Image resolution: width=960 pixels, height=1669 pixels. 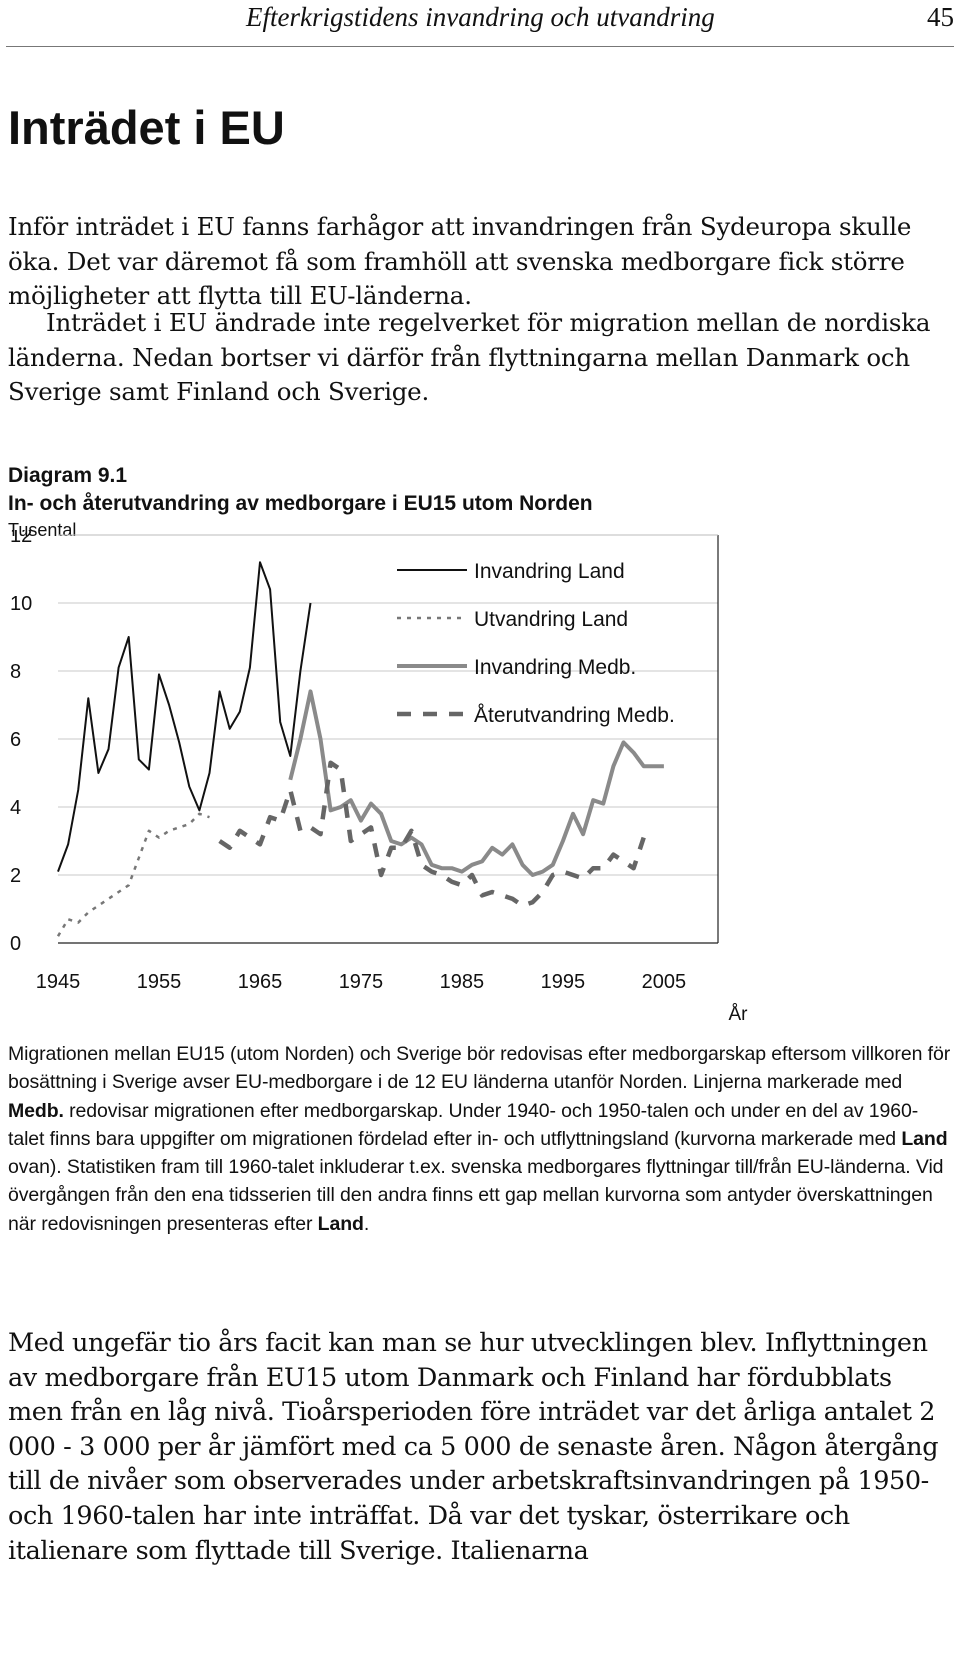 I want to click on header-rule, so click(x=480, y=46).